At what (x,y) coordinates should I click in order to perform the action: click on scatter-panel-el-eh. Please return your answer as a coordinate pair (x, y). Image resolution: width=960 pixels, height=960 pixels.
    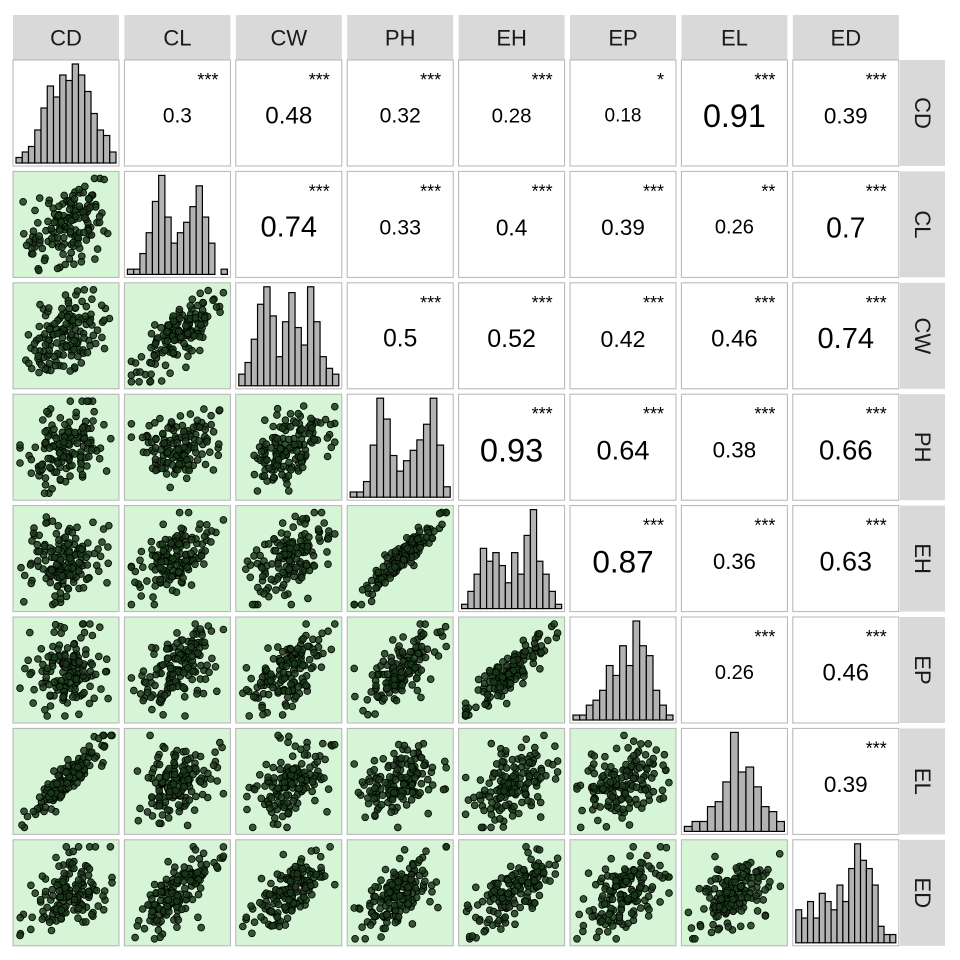
    Looking at the image, I should click on (512, 781).